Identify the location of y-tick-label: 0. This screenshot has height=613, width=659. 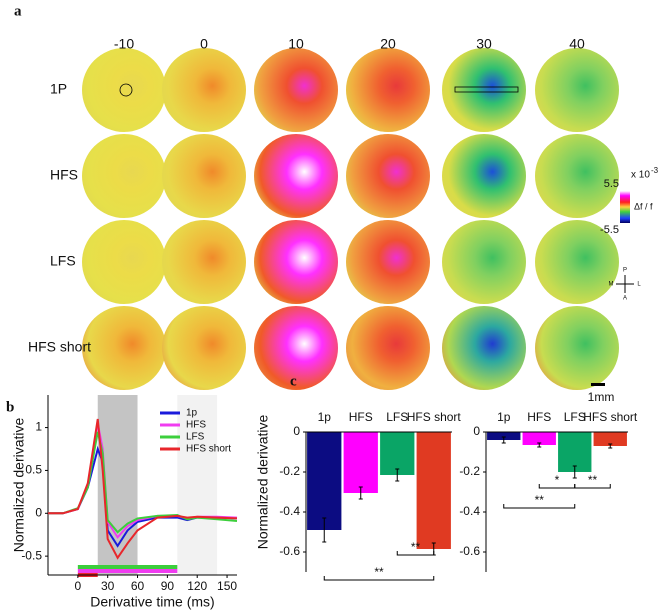
(296, 431).